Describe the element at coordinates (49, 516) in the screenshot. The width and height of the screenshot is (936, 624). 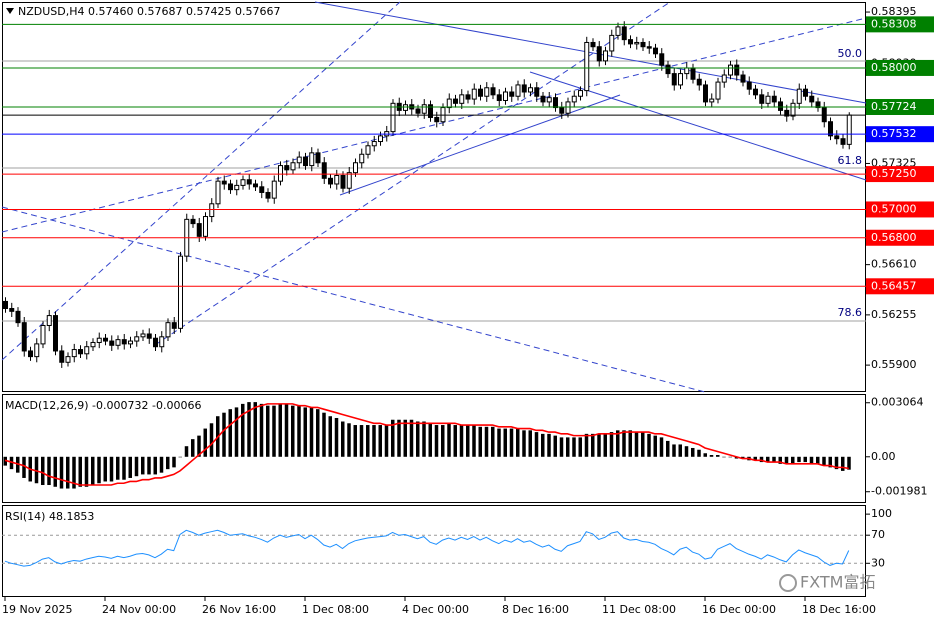
I see `rsi-title: RSI(14) 48.1853` at that location.